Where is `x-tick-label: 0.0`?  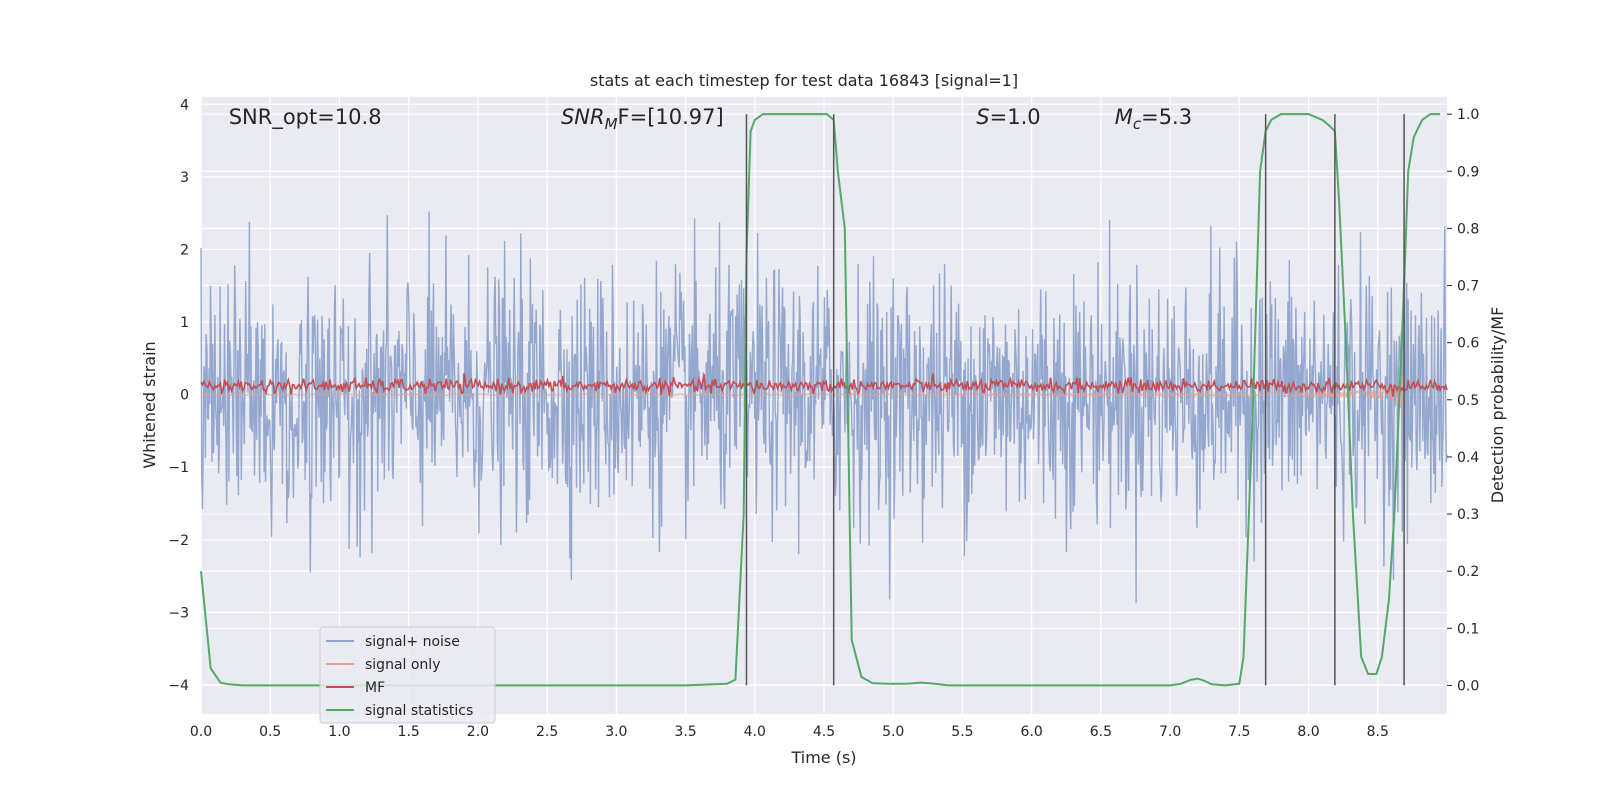
x-tick-label: 0.0 is located at coordinates (201, 732).